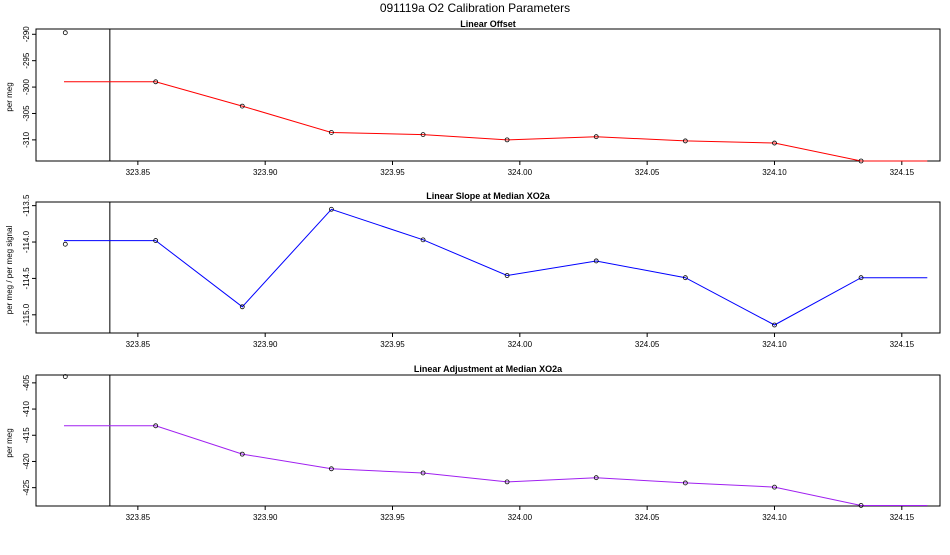  I want to click on y-tick-label: -114.5, so click(26, 278).